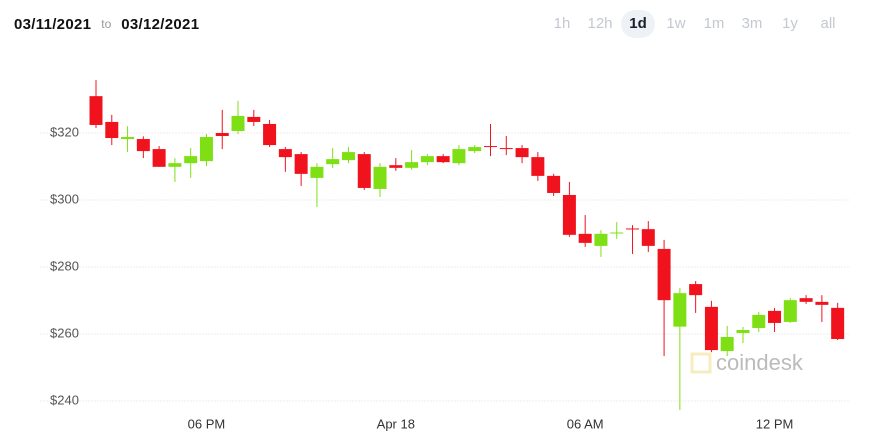  What do you see at coordinates (752, 23) in the screenshot?
I see `range-button: 3m` at bounding box center [752, 23].